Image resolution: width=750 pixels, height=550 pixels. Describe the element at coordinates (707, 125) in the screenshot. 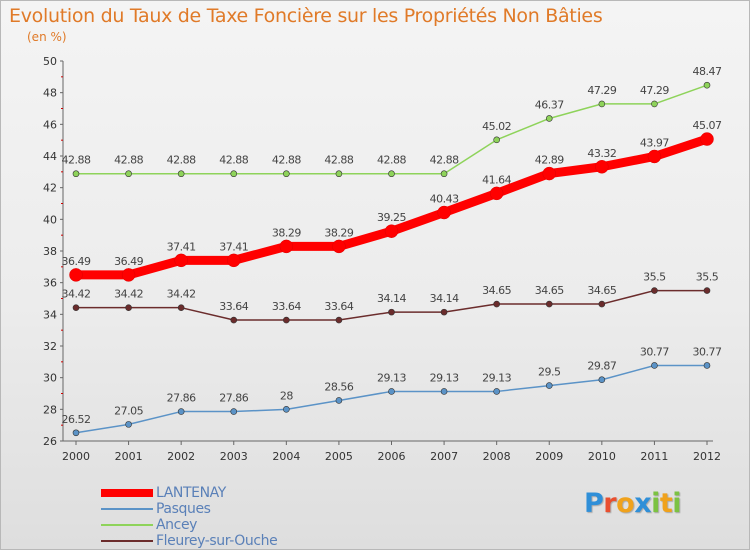

I see `data-label: 45.07` at that location.